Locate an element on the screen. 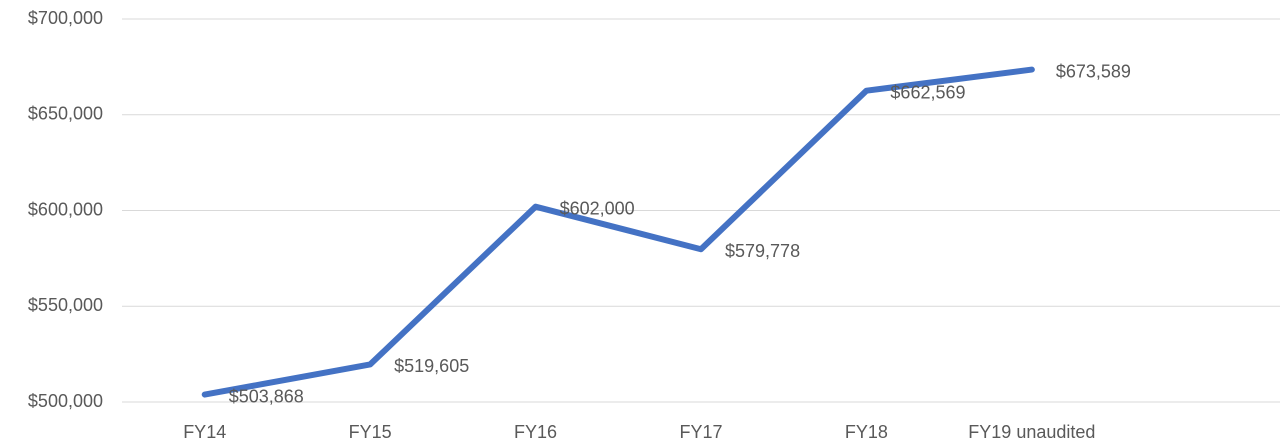  data-label: $519,605 is located at coordinates (431, 366).